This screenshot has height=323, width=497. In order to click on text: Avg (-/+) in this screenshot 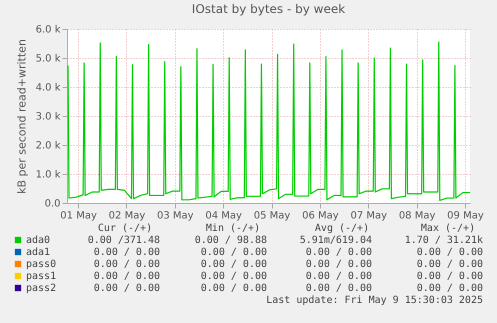, I will do `click(342, 228)`.